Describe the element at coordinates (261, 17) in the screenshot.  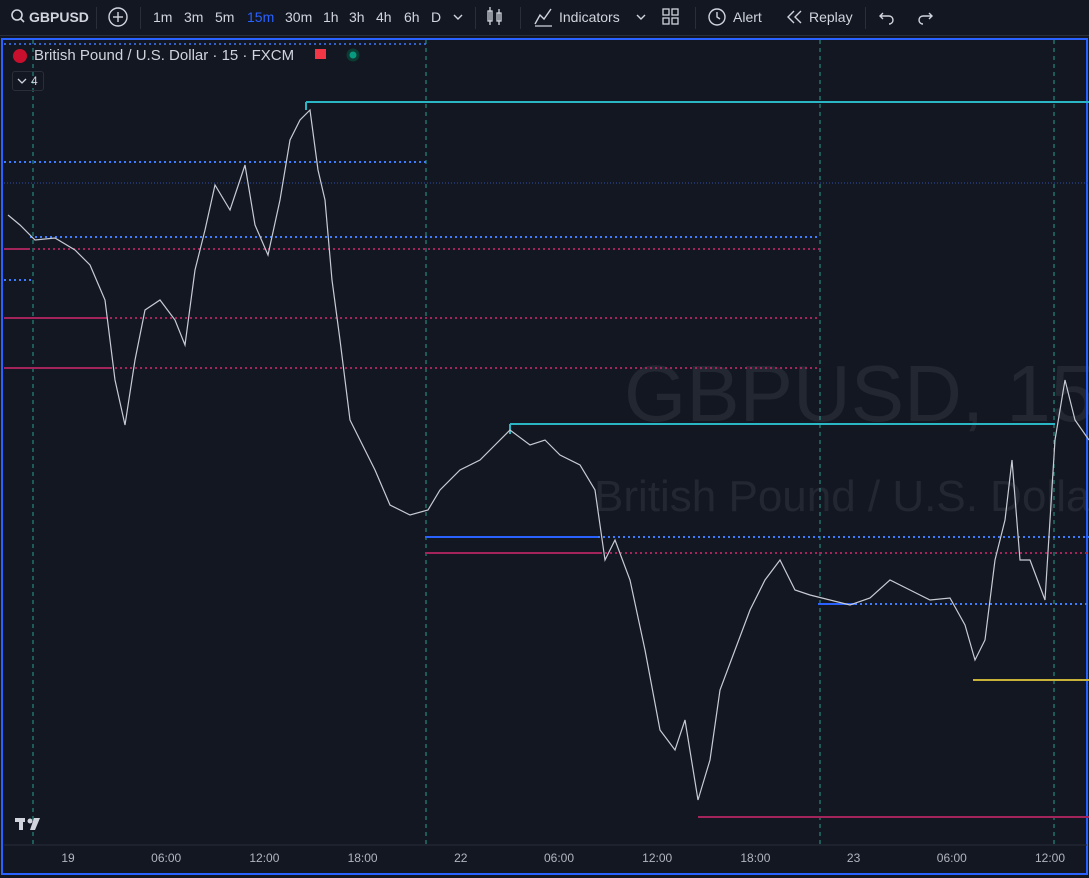
I see `interval-button: 15m` at that location.